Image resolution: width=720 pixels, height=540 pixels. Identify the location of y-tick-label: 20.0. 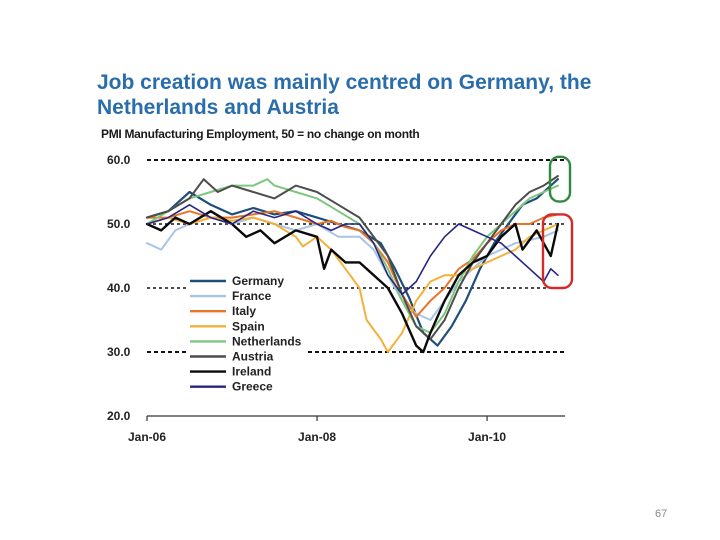
(119, 416).